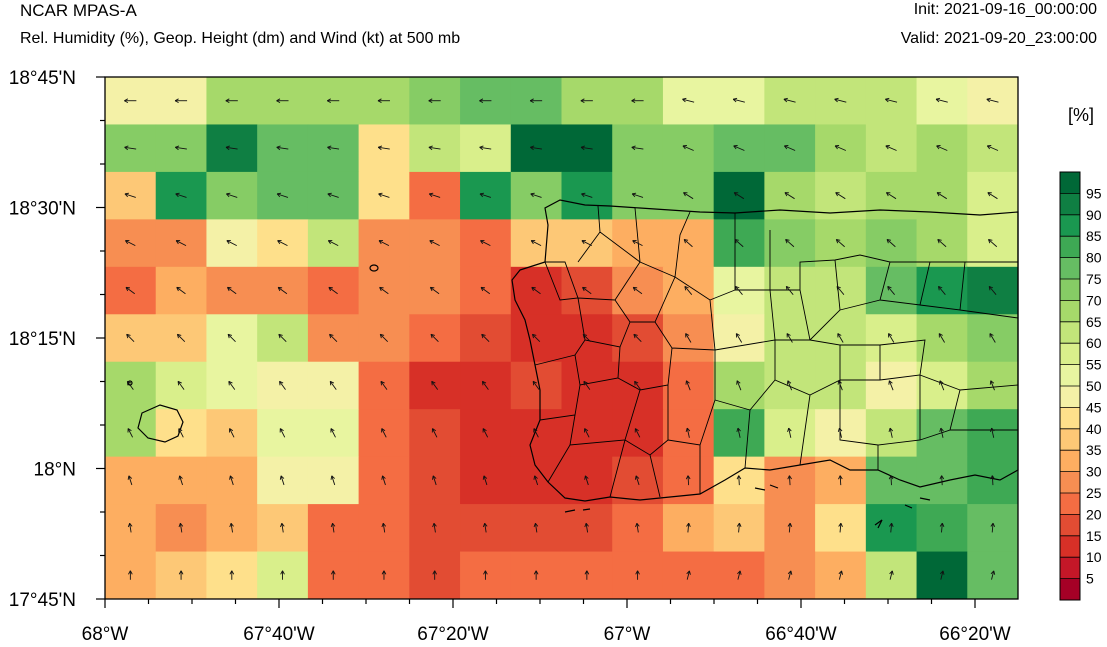 Image resolution: width=1107 pixels, height=647 pixels. I want to click on colorbar-label: 20, so click(1094, 514).